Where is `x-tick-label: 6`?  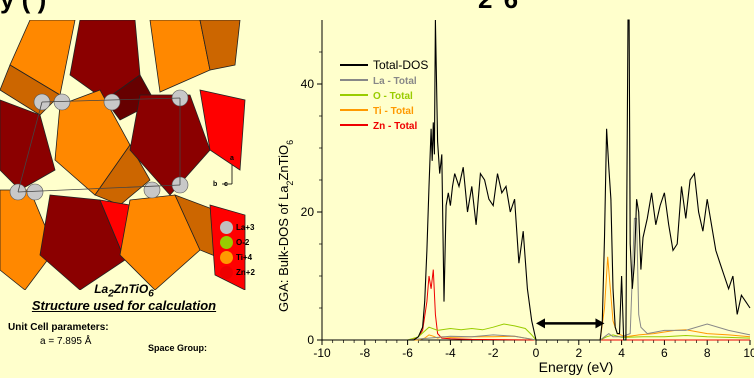 x-tick-label: 6 is located at coordinates (664, 353).